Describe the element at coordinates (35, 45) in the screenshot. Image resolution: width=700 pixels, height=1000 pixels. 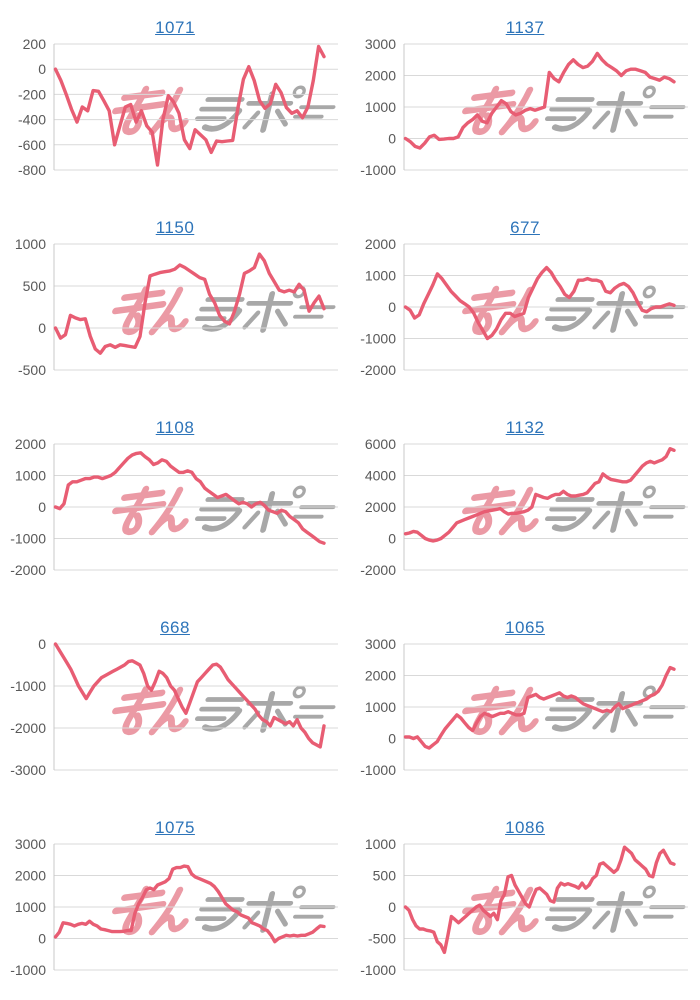
I see `svg-text: 200` at that location.